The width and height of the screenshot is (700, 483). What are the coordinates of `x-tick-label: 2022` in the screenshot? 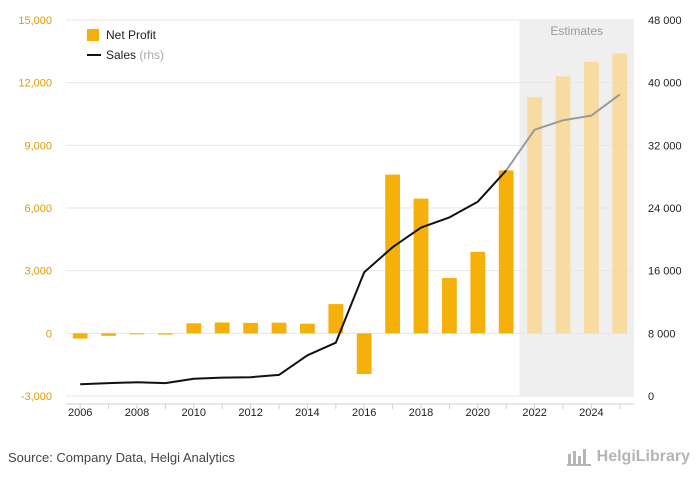 It's located at (534, 413).